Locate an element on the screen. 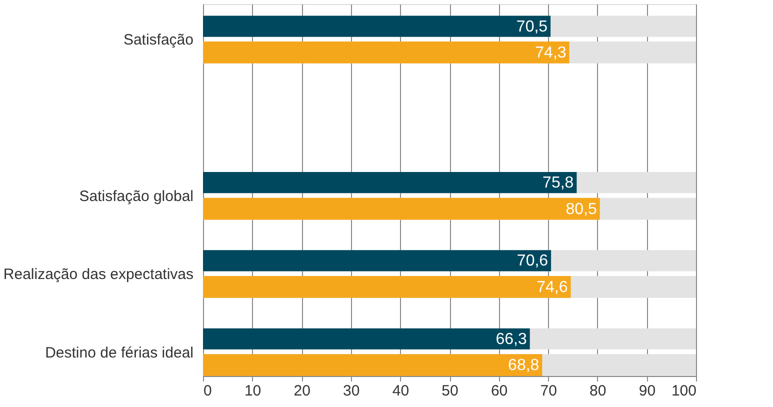 The width and height of the screenshot is (773, 407). y-tick-label: Satisfação is located at coordinates (158, 40).